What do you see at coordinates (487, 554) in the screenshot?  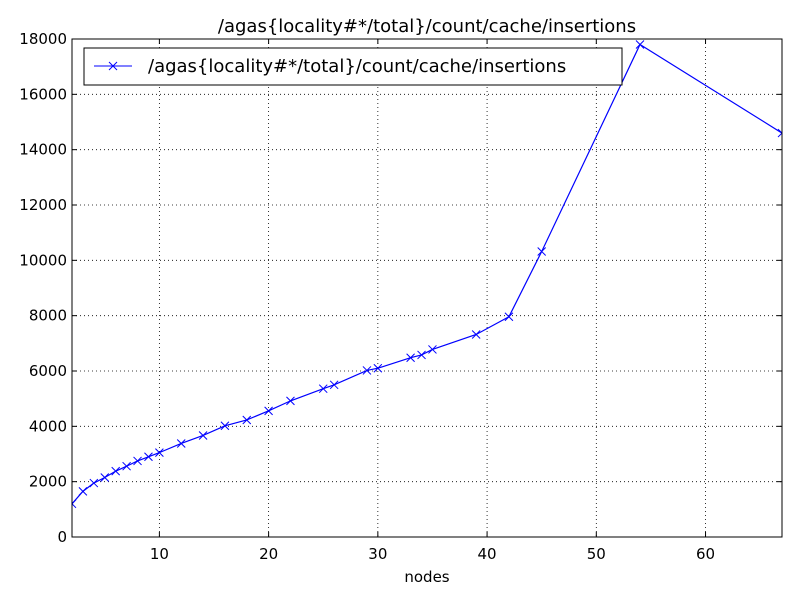 I see `x-tick-label: 40` at bounding box center [487, 554].